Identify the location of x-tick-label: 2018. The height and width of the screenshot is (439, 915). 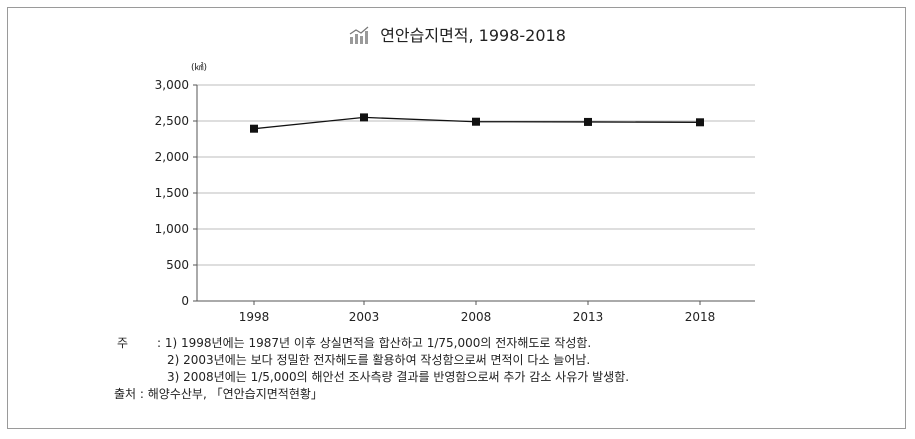
(700, 317).